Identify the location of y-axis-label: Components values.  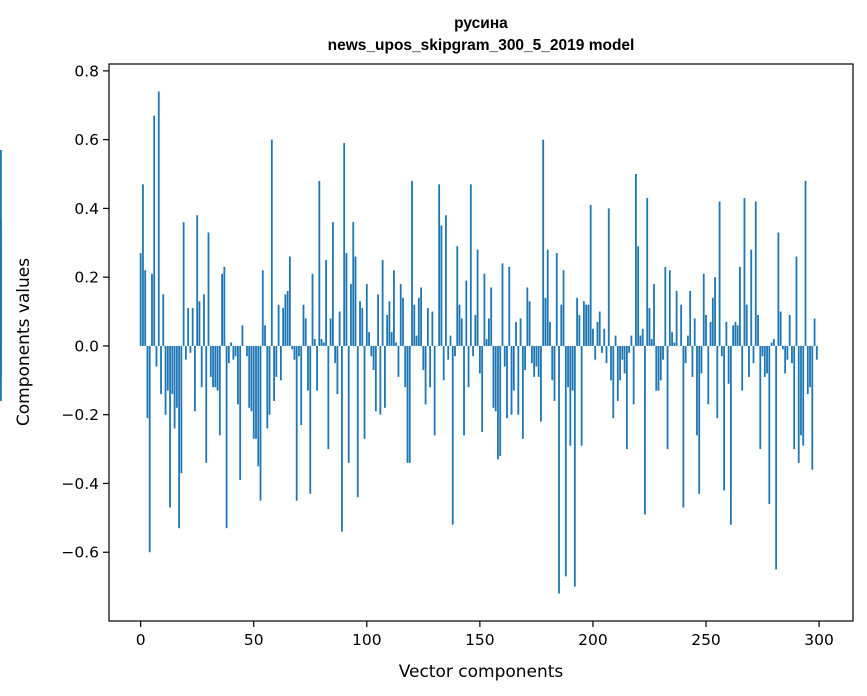
(24, 342).